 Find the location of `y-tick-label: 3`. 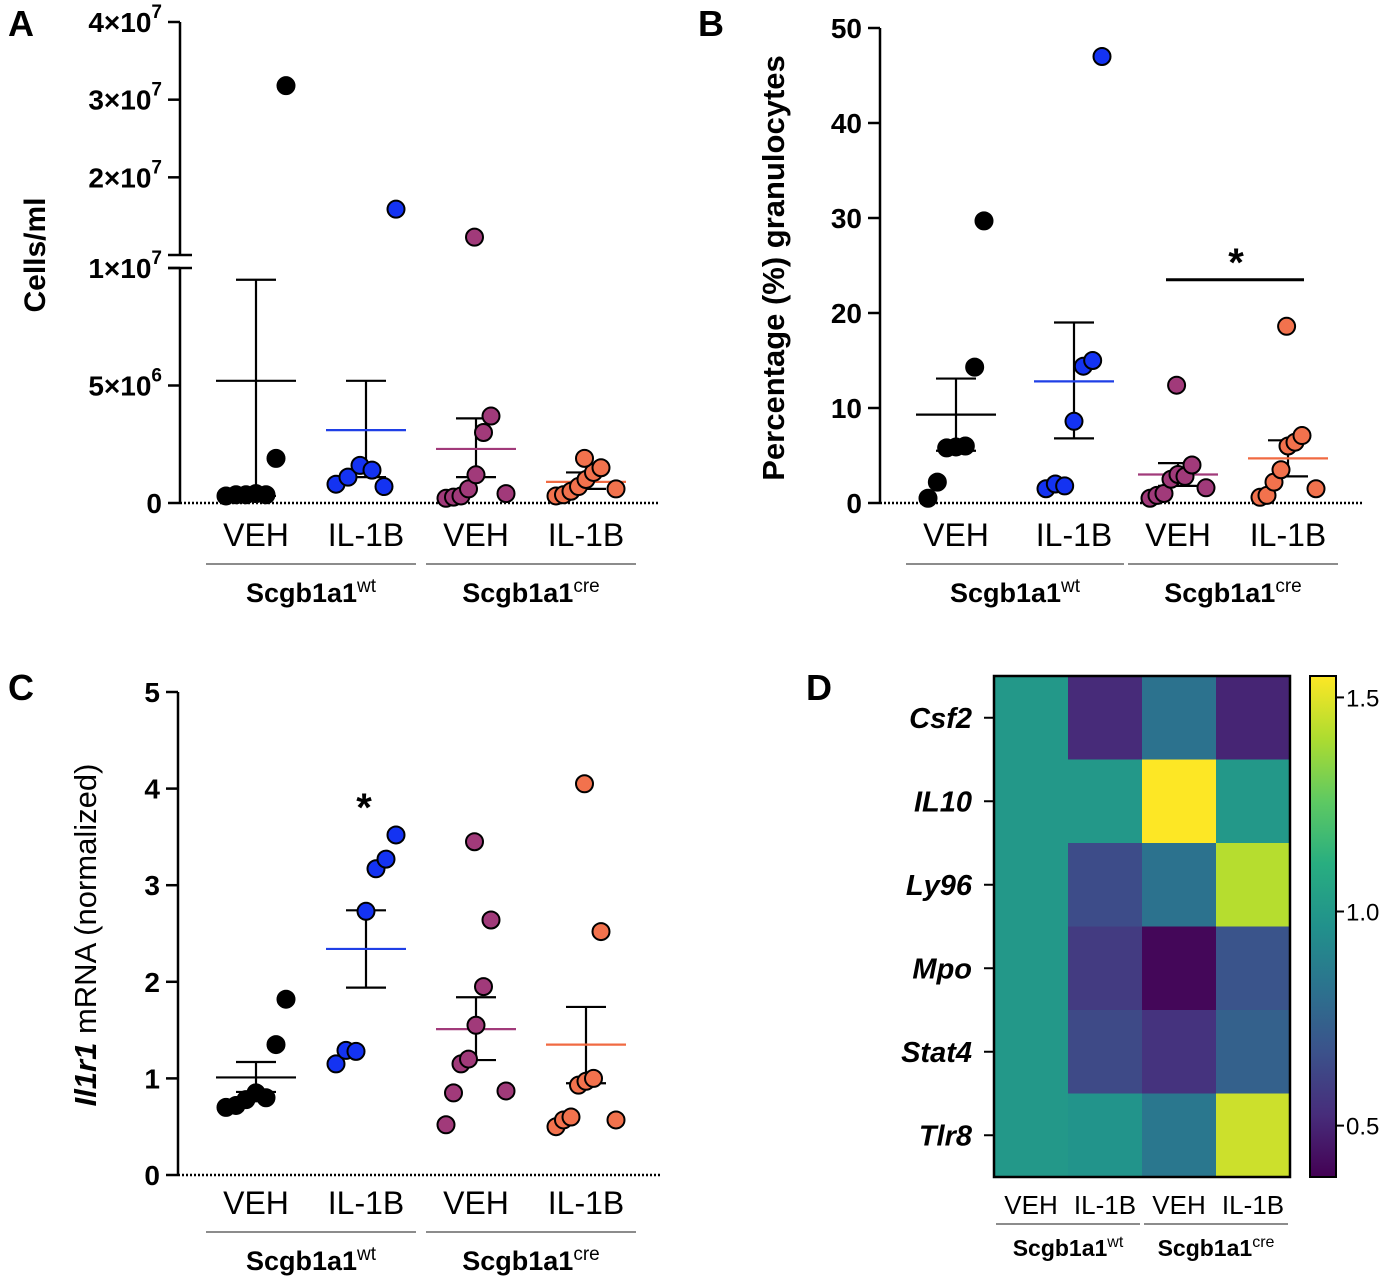

y-tick-label: 3 is located at coordinates (152, 885).